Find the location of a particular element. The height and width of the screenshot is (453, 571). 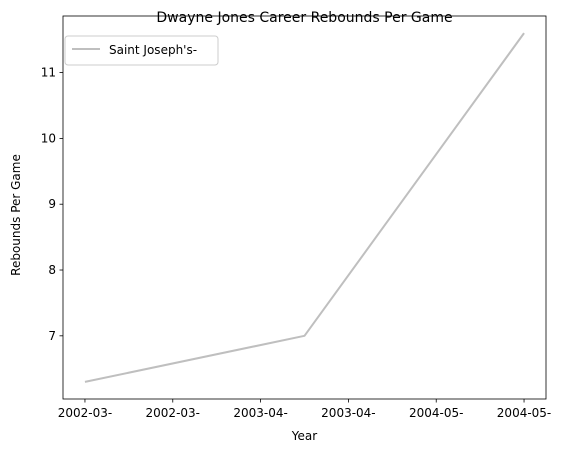

legend-frame is located at coordinates (141, 50).